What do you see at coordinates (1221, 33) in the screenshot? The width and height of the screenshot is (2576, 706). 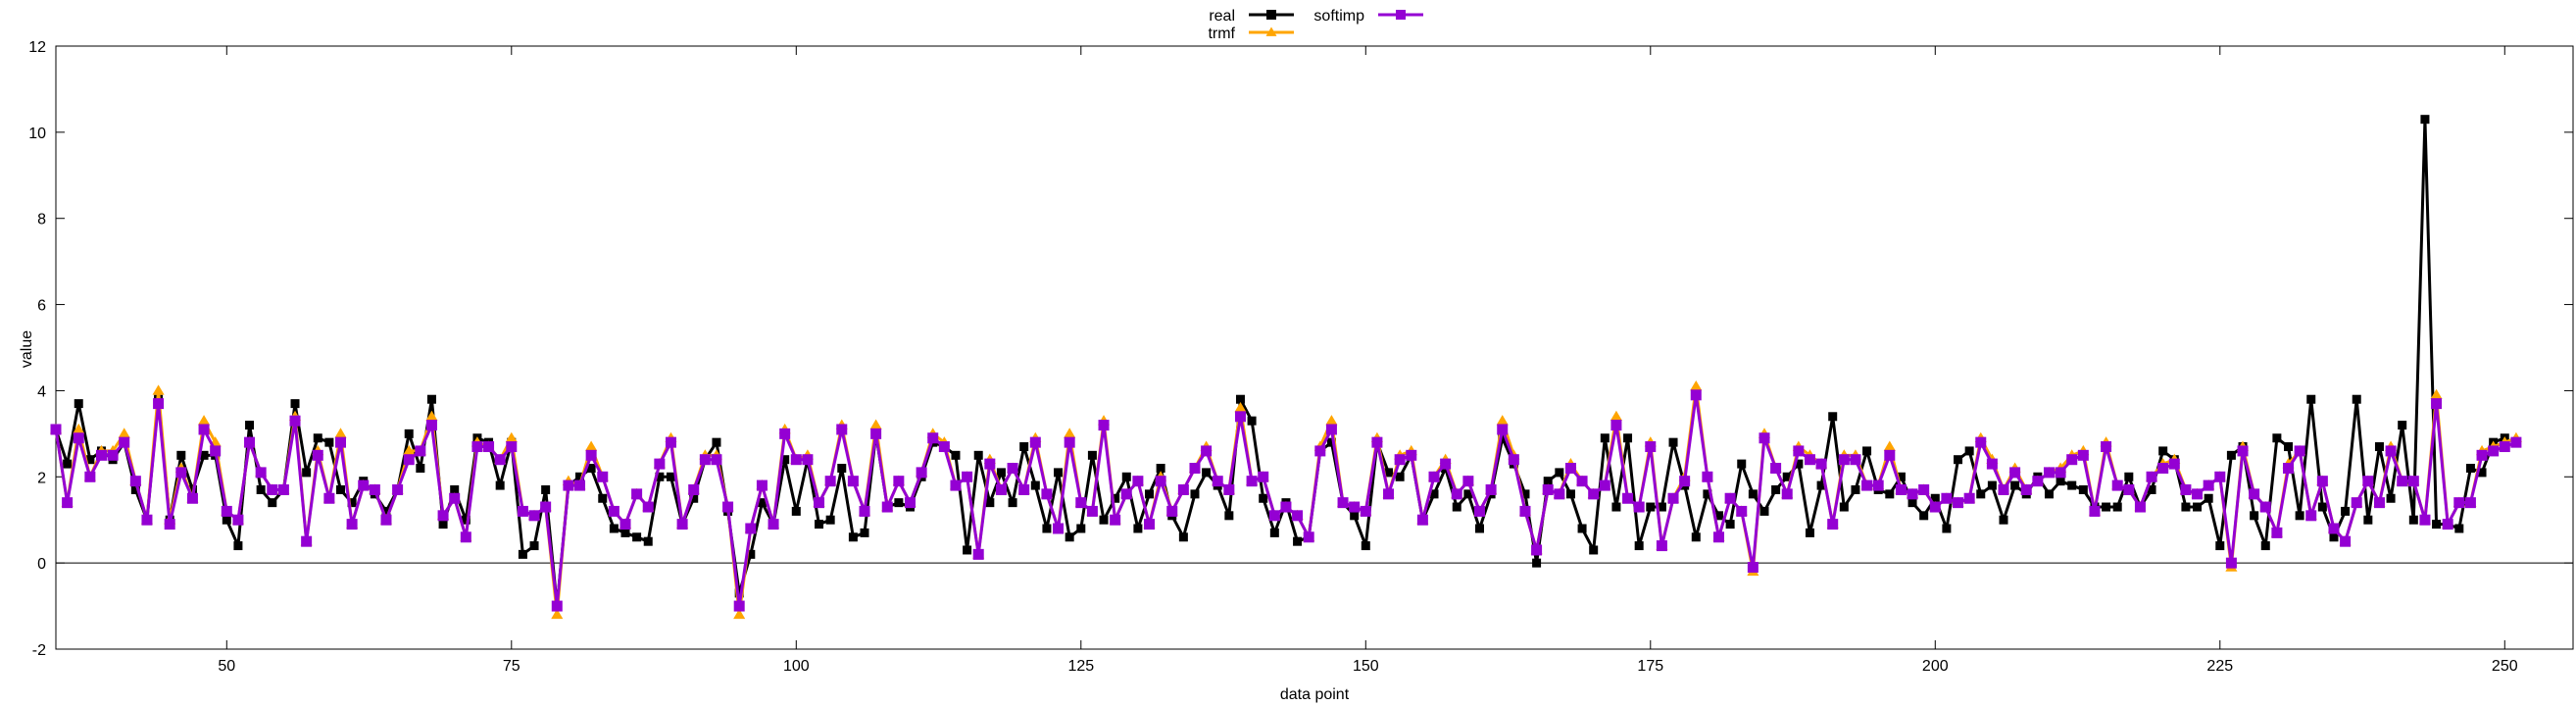 I see `legend-label-trmf: trmf` at bounding box center [1221, 33].